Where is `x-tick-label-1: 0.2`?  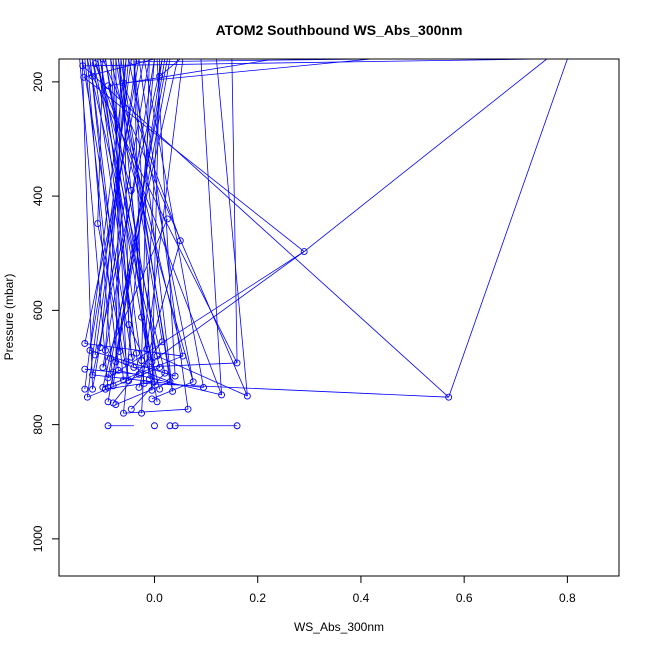 x-tick-label-1: 0.2 is located at coordinates (257, 598).